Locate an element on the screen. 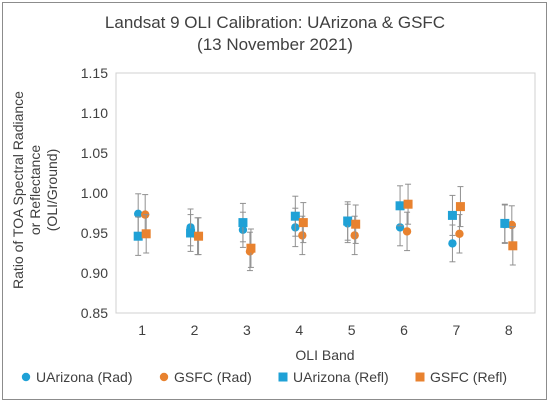 Image resolution: width=550 pixels, height=404 pixels. y-tick-label: 0.90 is located at coordinates (94, 273).